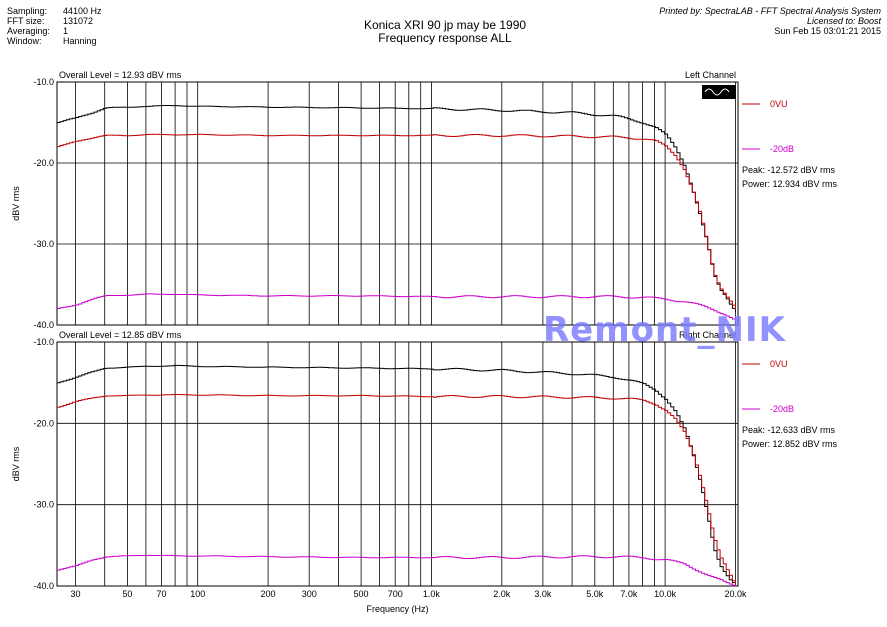  Describe the element at coordinates (54, 11) in the screenshot. I see `info-sampling: Sampling: 44100 Hz` at that location.